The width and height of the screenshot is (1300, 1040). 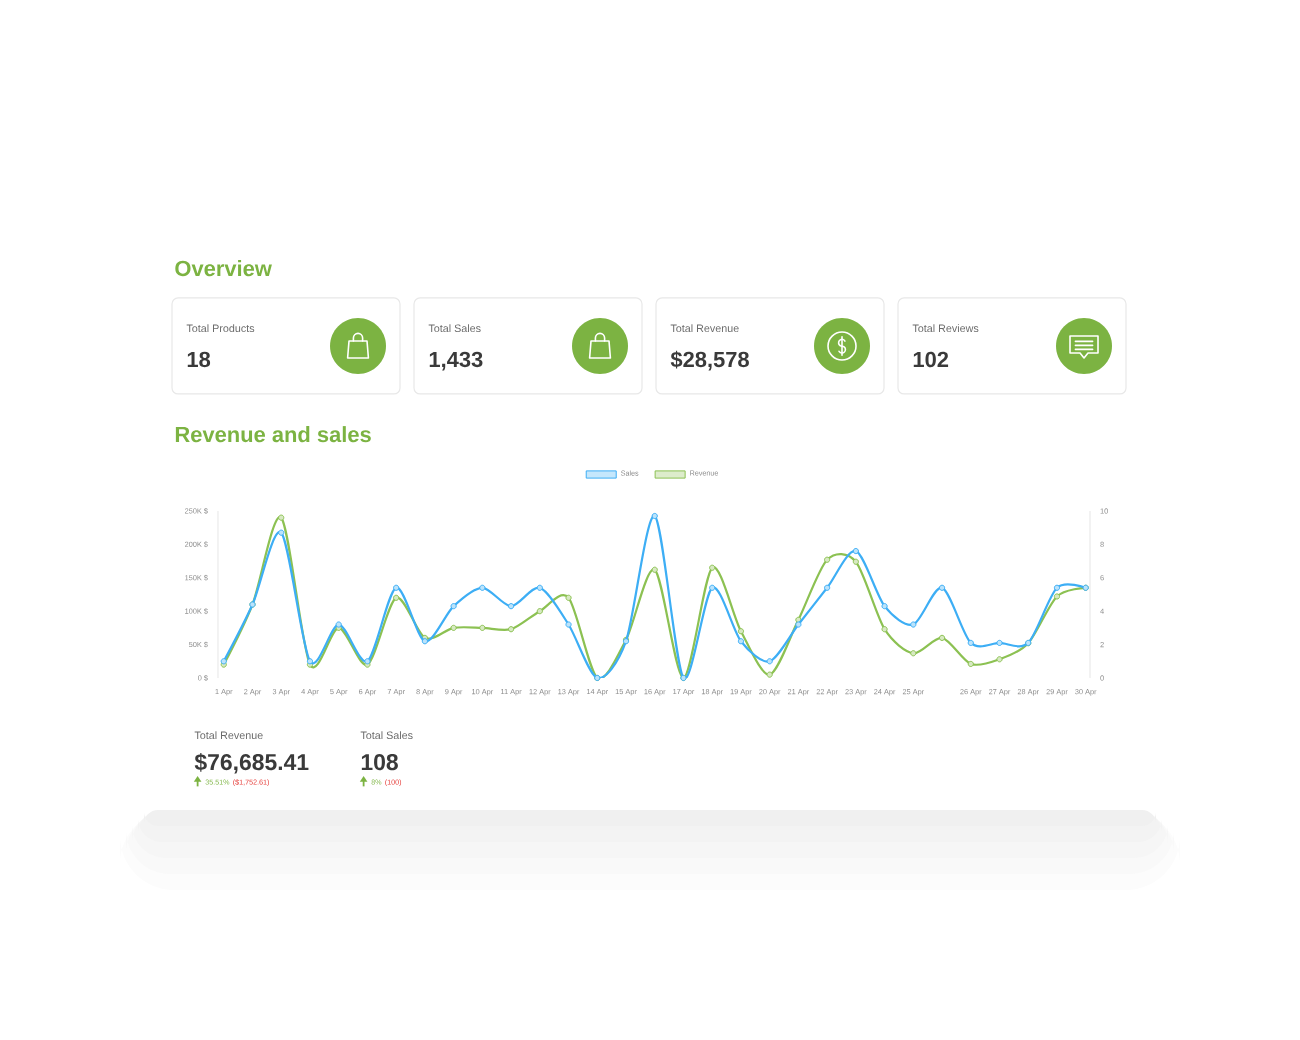 What do you see at coordinates (251, 763) in the screenshot?
I see `text: $76,685.41` at bounding box center [251, 763].